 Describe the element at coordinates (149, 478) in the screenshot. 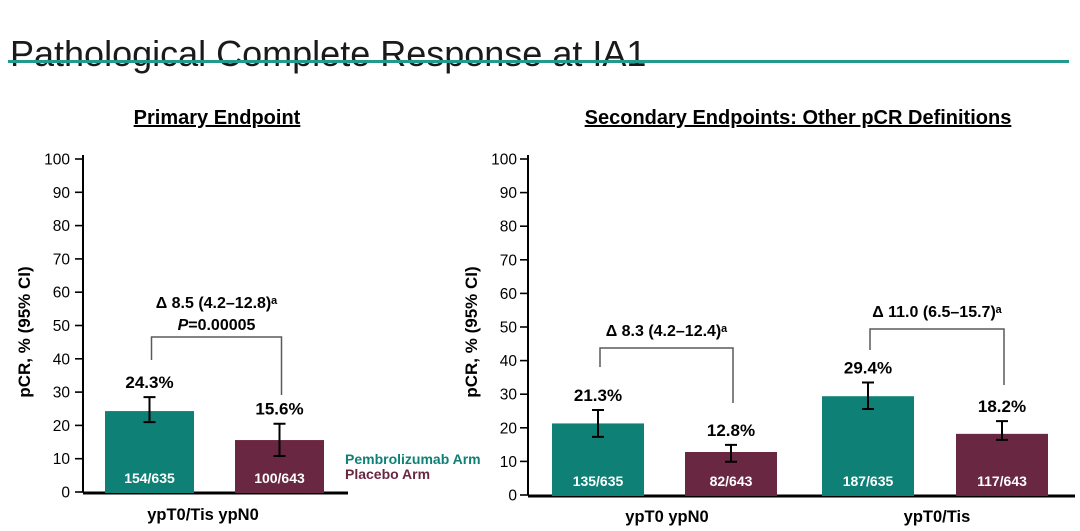

I see `count-label-pembrolizumab-arm-0: 154/635` at that location.